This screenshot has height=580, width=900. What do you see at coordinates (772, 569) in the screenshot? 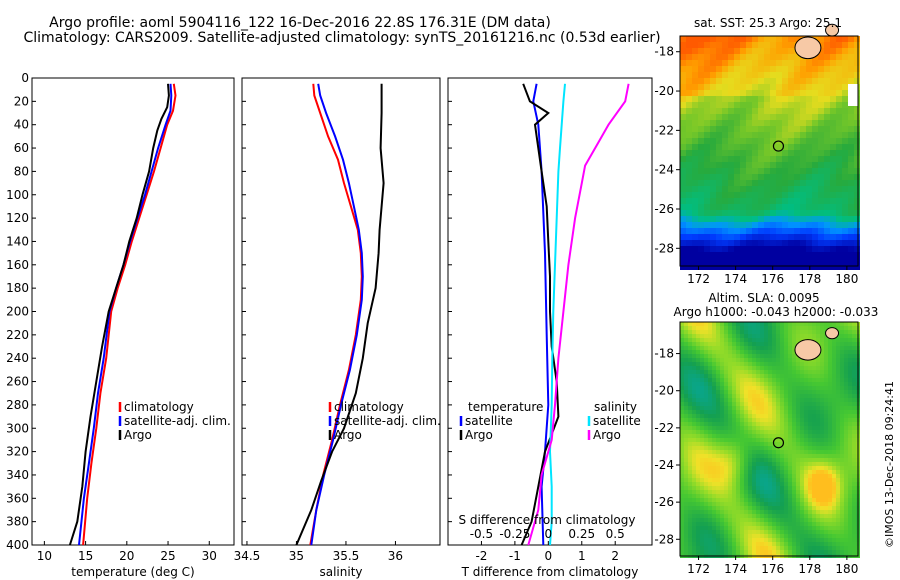
I see `sla_map-xtick-label: 176` at bounding box center [772, 569].